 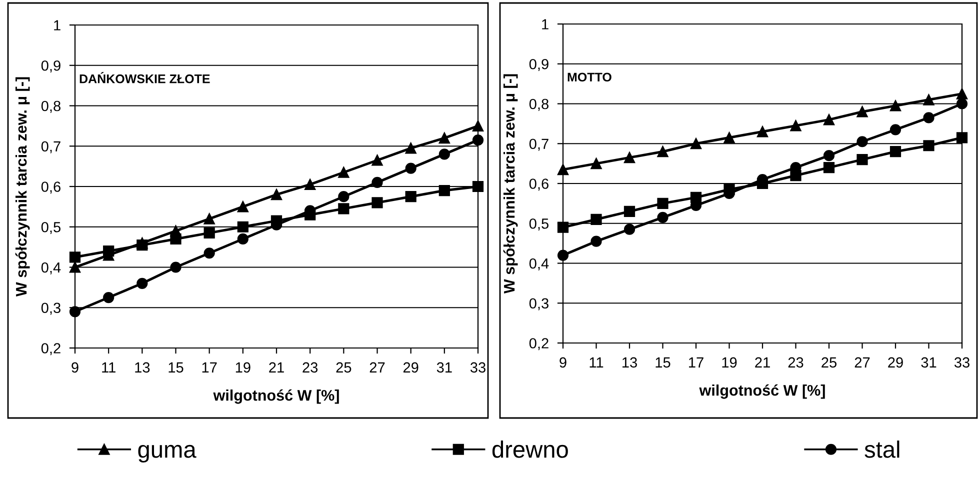 I want to click on x-tick-label: 31, so click(x=444, y=367).